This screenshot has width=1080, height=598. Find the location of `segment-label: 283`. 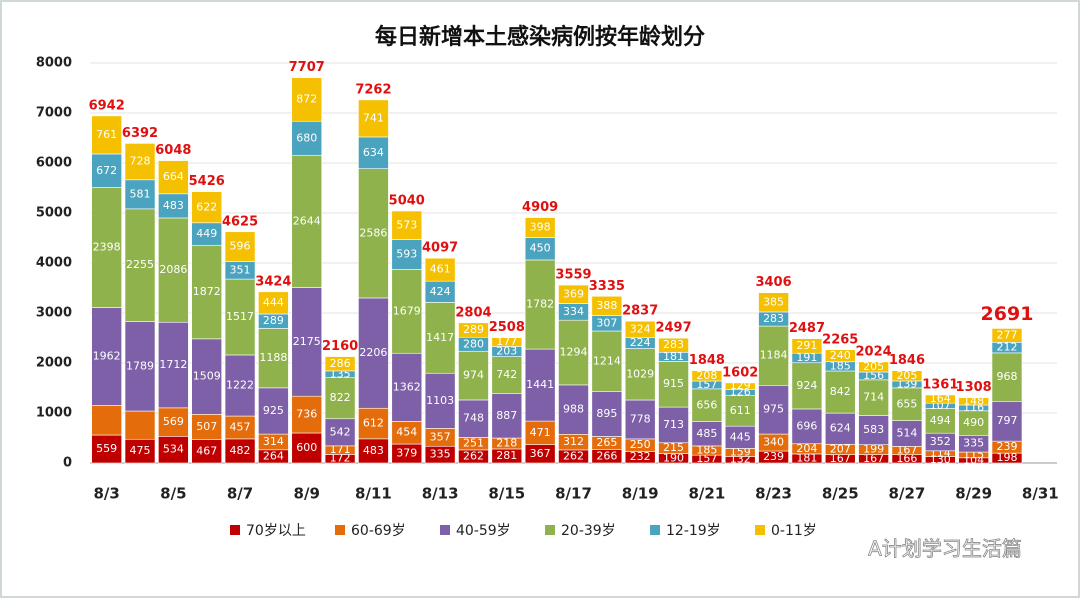

segment-label: 283 is located at coordinates (673, 344).